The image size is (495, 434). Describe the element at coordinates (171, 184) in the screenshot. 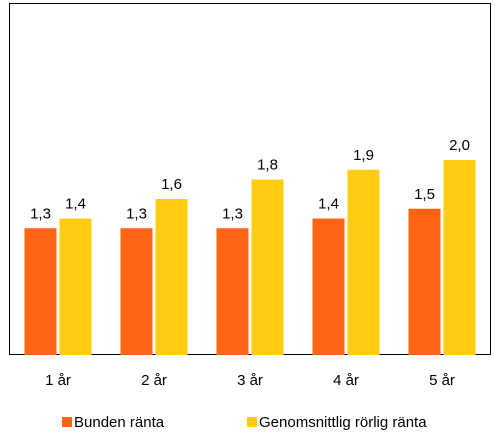

I see `data-label-series-2-2: 1,6` at that location.